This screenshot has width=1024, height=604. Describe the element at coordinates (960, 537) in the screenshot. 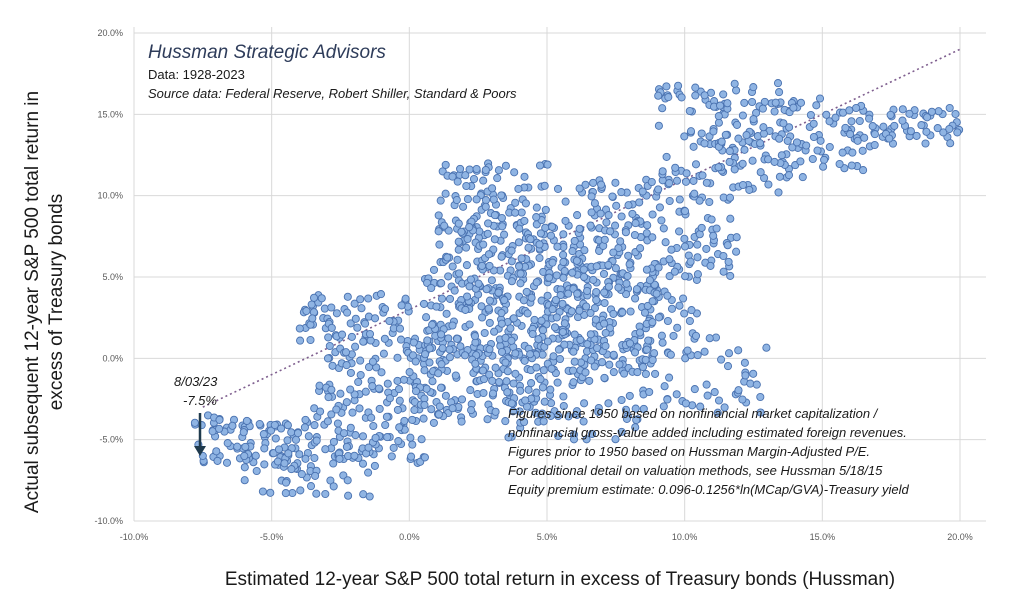

I see `x-tick-label: 20.0%` at that location.